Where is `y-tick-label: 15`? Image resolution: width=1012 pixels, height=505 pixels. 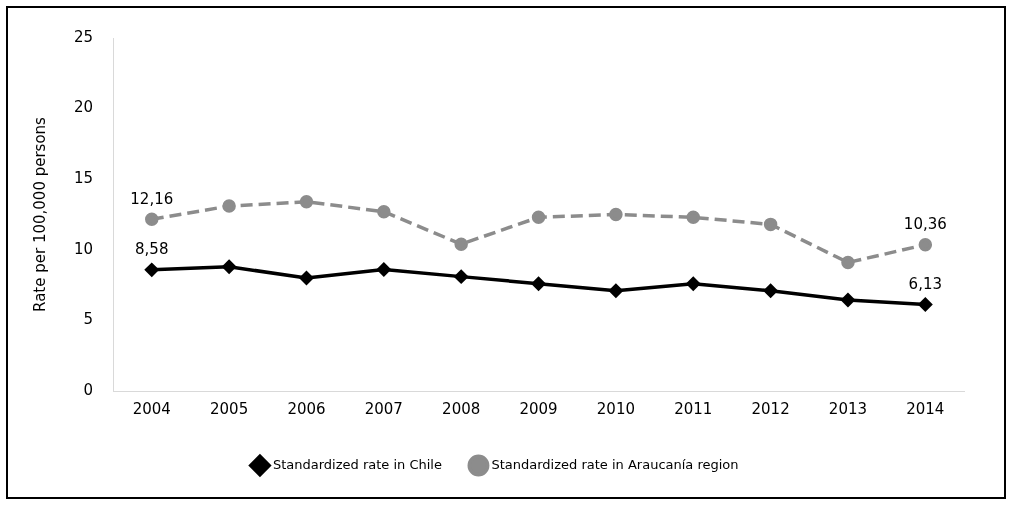 y-tick-label: 15 is located at coordinates (83, 178).